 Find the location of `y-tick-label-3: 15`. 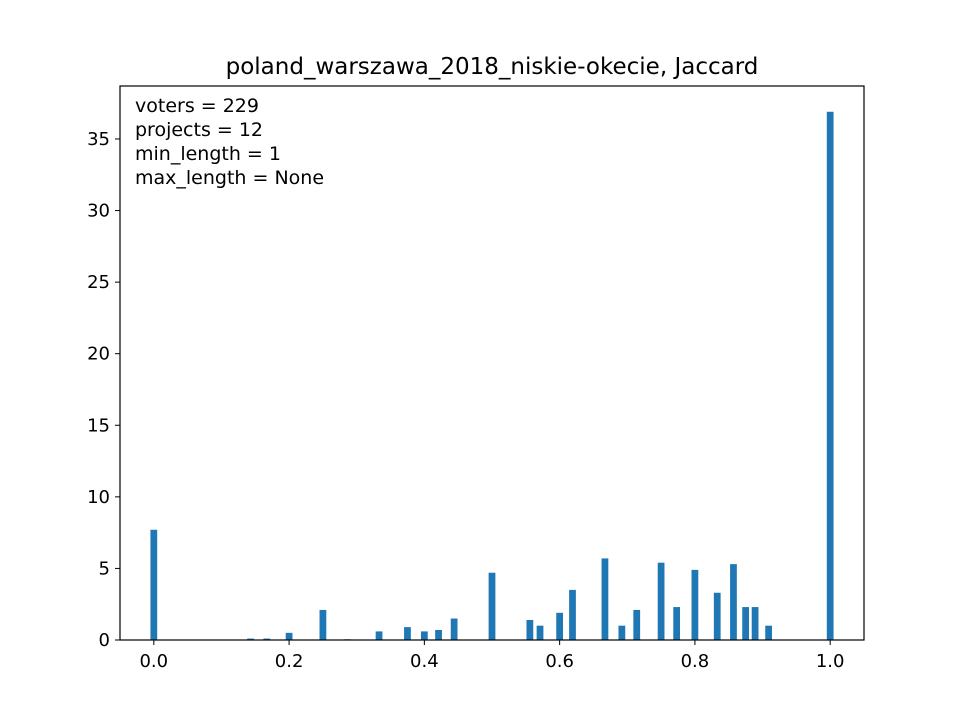

y-tick-label-3: 15 is located at coordinates (98, 425).